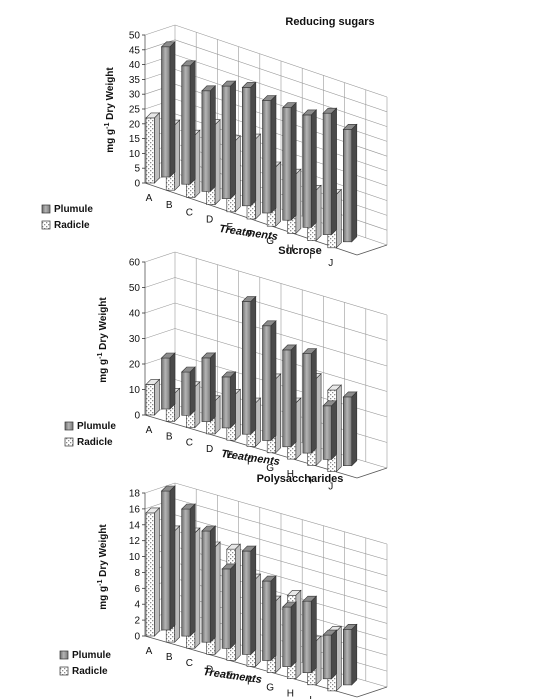  Describe the element at coordinates (350, 654) in the screenshot. I see `bar-plumule-J` at that location.